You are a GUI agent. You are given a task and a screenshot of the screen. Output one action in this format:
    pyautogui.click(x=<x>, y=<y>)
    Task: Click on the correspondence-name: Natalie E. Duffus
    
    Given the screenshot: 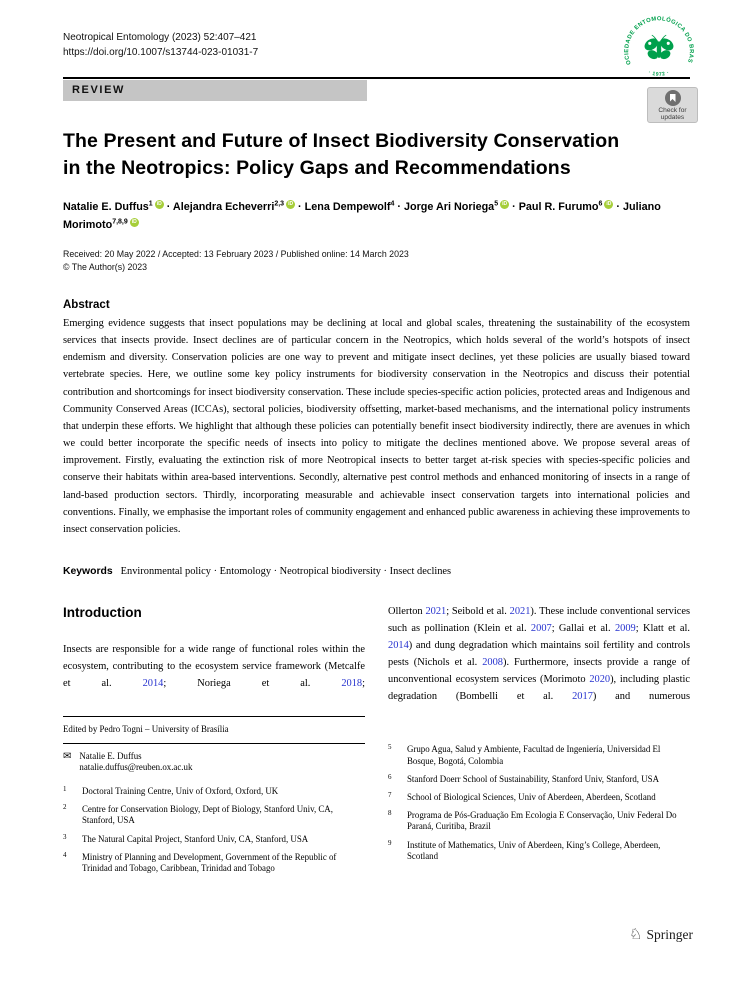 What is the action you would take?
    pyautogui.click(x=110, y=755)
    